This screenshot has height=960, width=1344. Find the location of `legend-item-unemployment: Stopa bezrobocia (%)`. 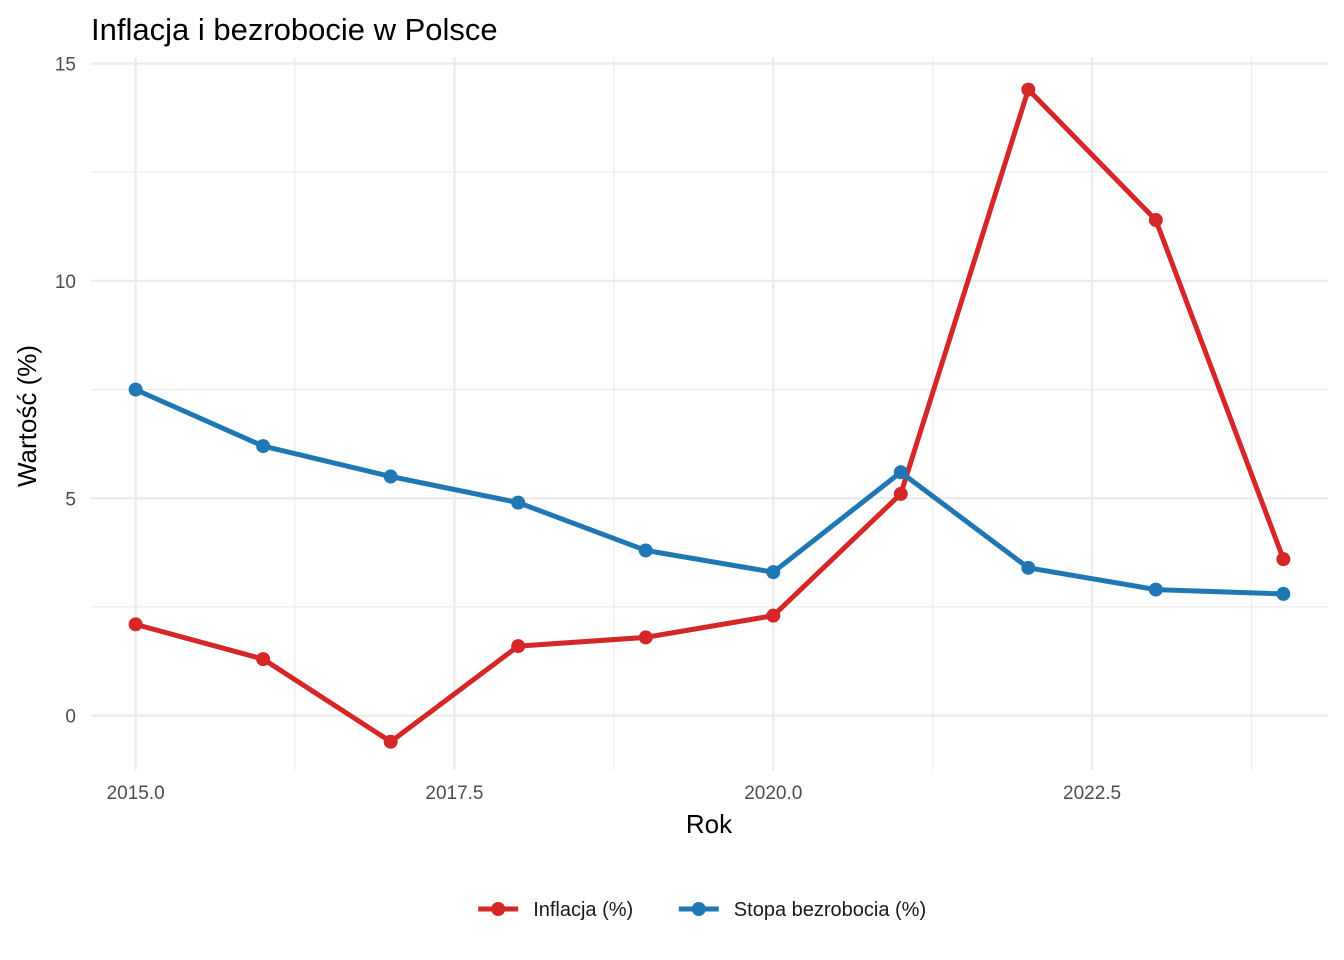

legend-item-unemployment: Stopa bezrobocia (%) is located at coordinates (802, 910).